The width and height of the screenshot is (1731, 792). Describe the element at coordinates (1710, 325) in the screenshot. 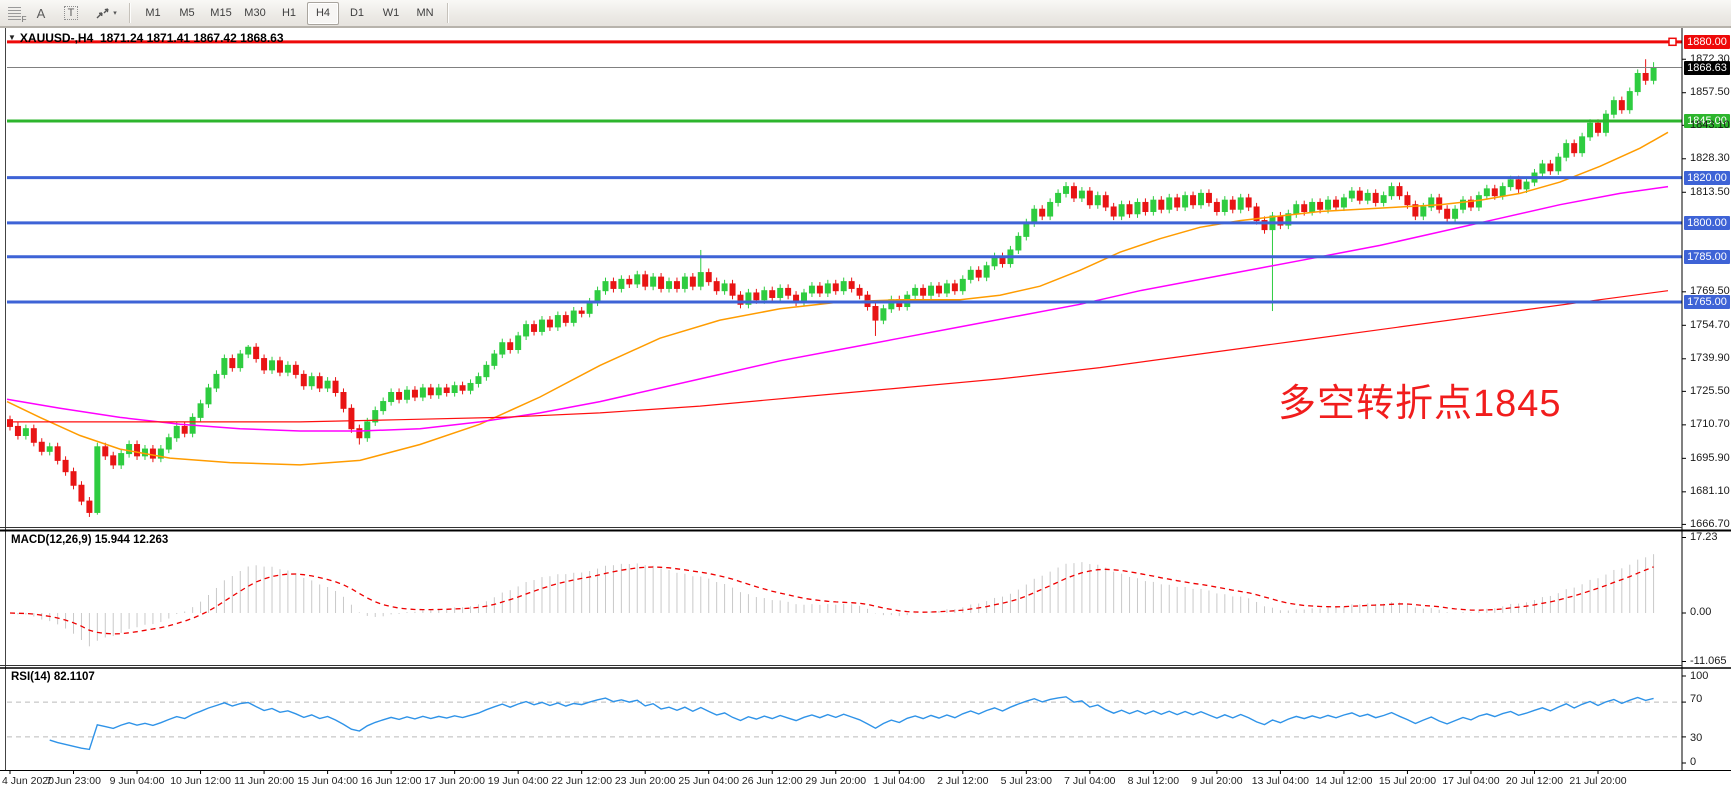

I see `price-axis-label: 1754.70` at that location.